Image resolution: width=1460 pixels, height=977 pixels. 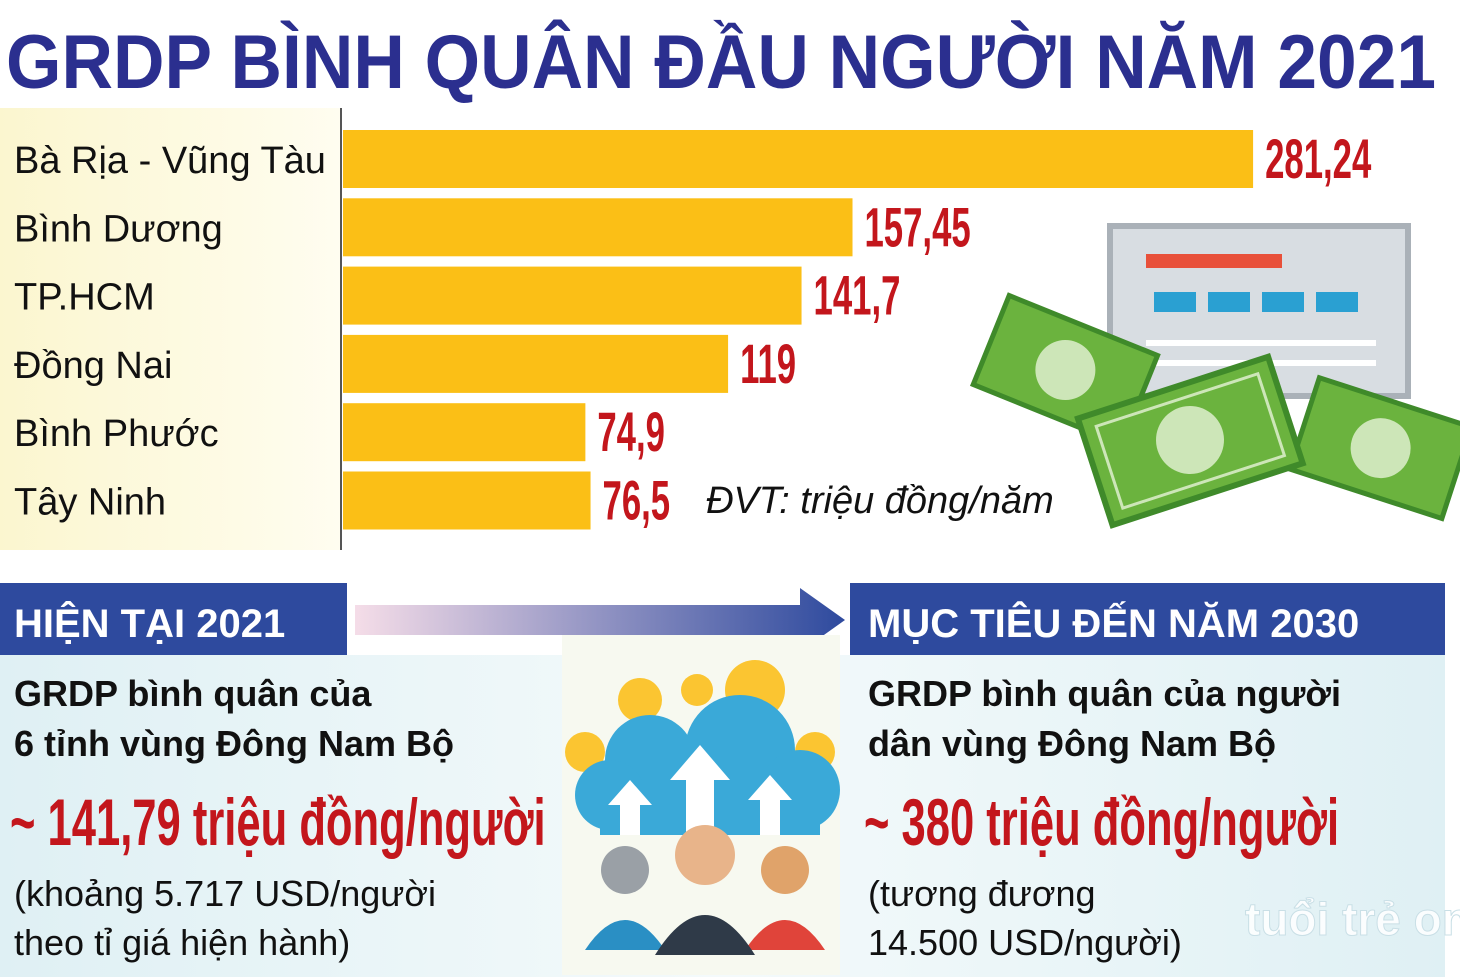 What do you see at coordinates (637, 500) in the screenshot?
I see `value-label: 76,5` at bounding box center [637, 500].